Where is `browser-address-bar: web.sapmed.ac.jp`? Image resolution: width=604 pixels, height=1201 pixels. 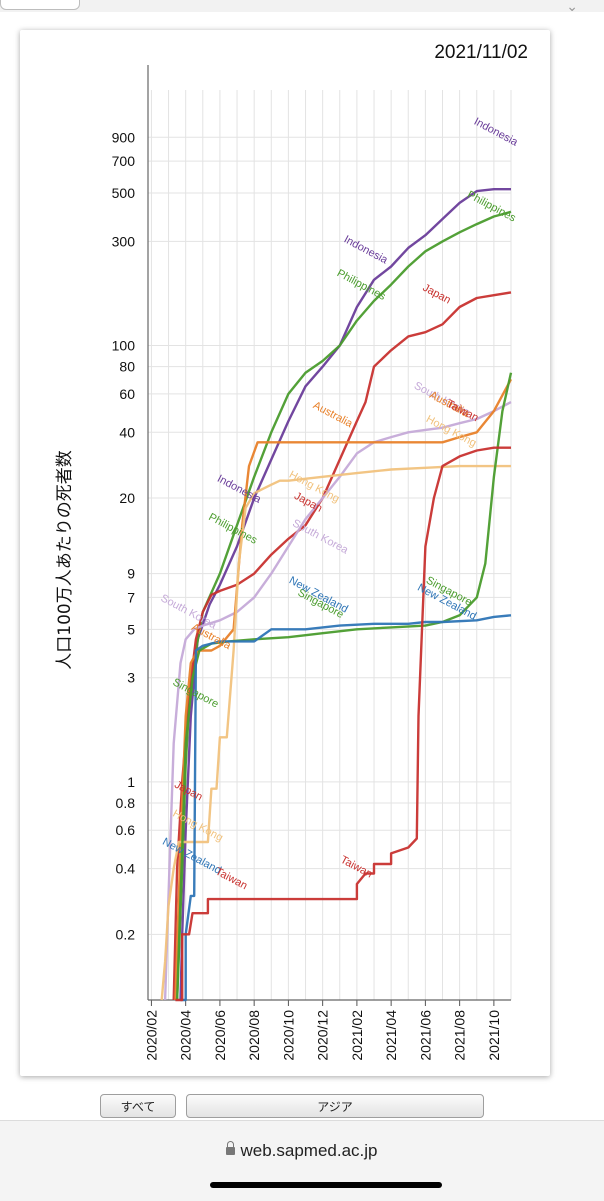 browser-address-bar: web.sapmed.ac.jp is located at coordinates (302, 1160).